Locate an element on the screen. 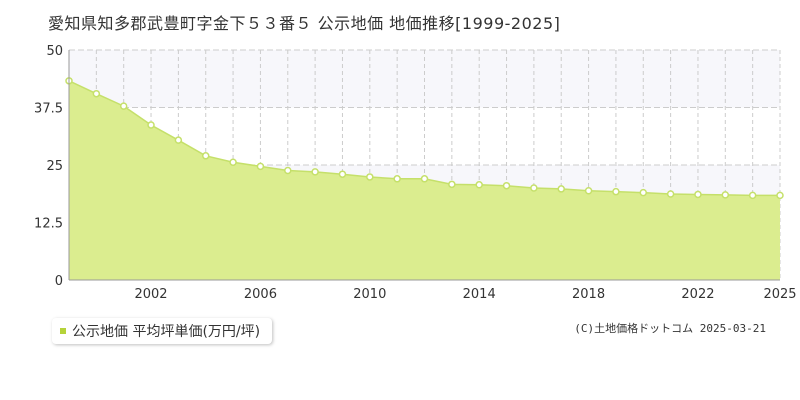  copyright-credit: (C)土地価格ドットコム 2025-03-21 is located at coordinates (670, 328).